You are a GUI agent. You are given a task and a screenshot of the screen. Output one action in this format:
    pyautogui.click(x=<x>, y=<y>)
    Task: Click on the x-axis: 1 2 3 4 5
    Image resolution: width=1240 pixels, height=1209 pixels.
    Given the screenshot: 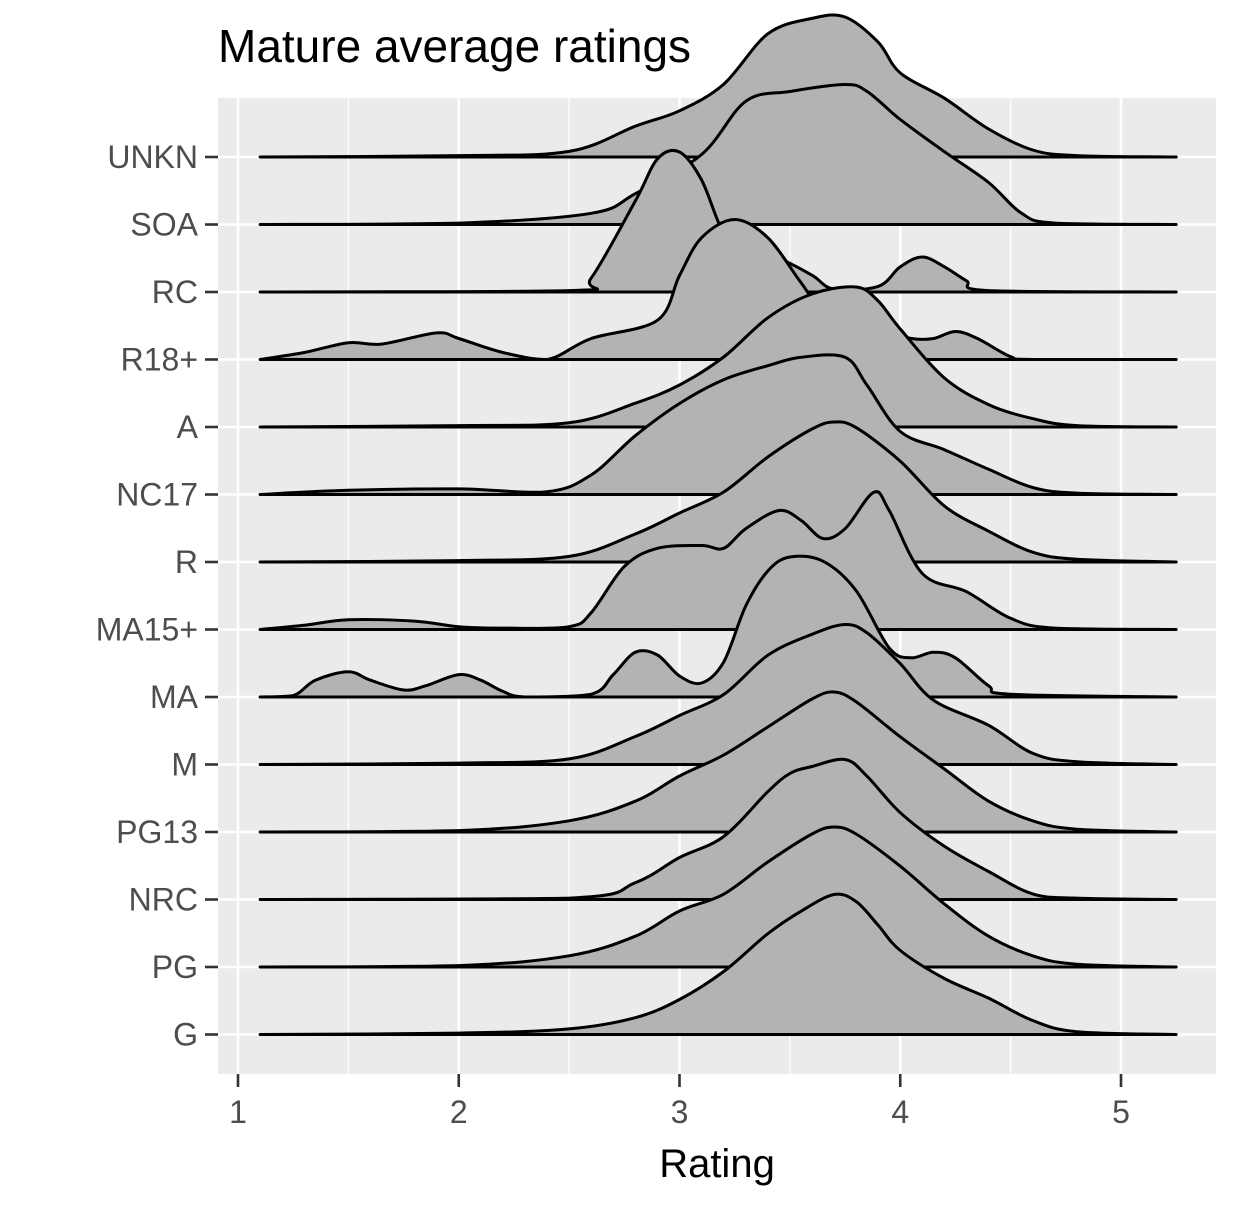 What is the action you would take?
    pyautogui.click(x=679, y=1102)
    